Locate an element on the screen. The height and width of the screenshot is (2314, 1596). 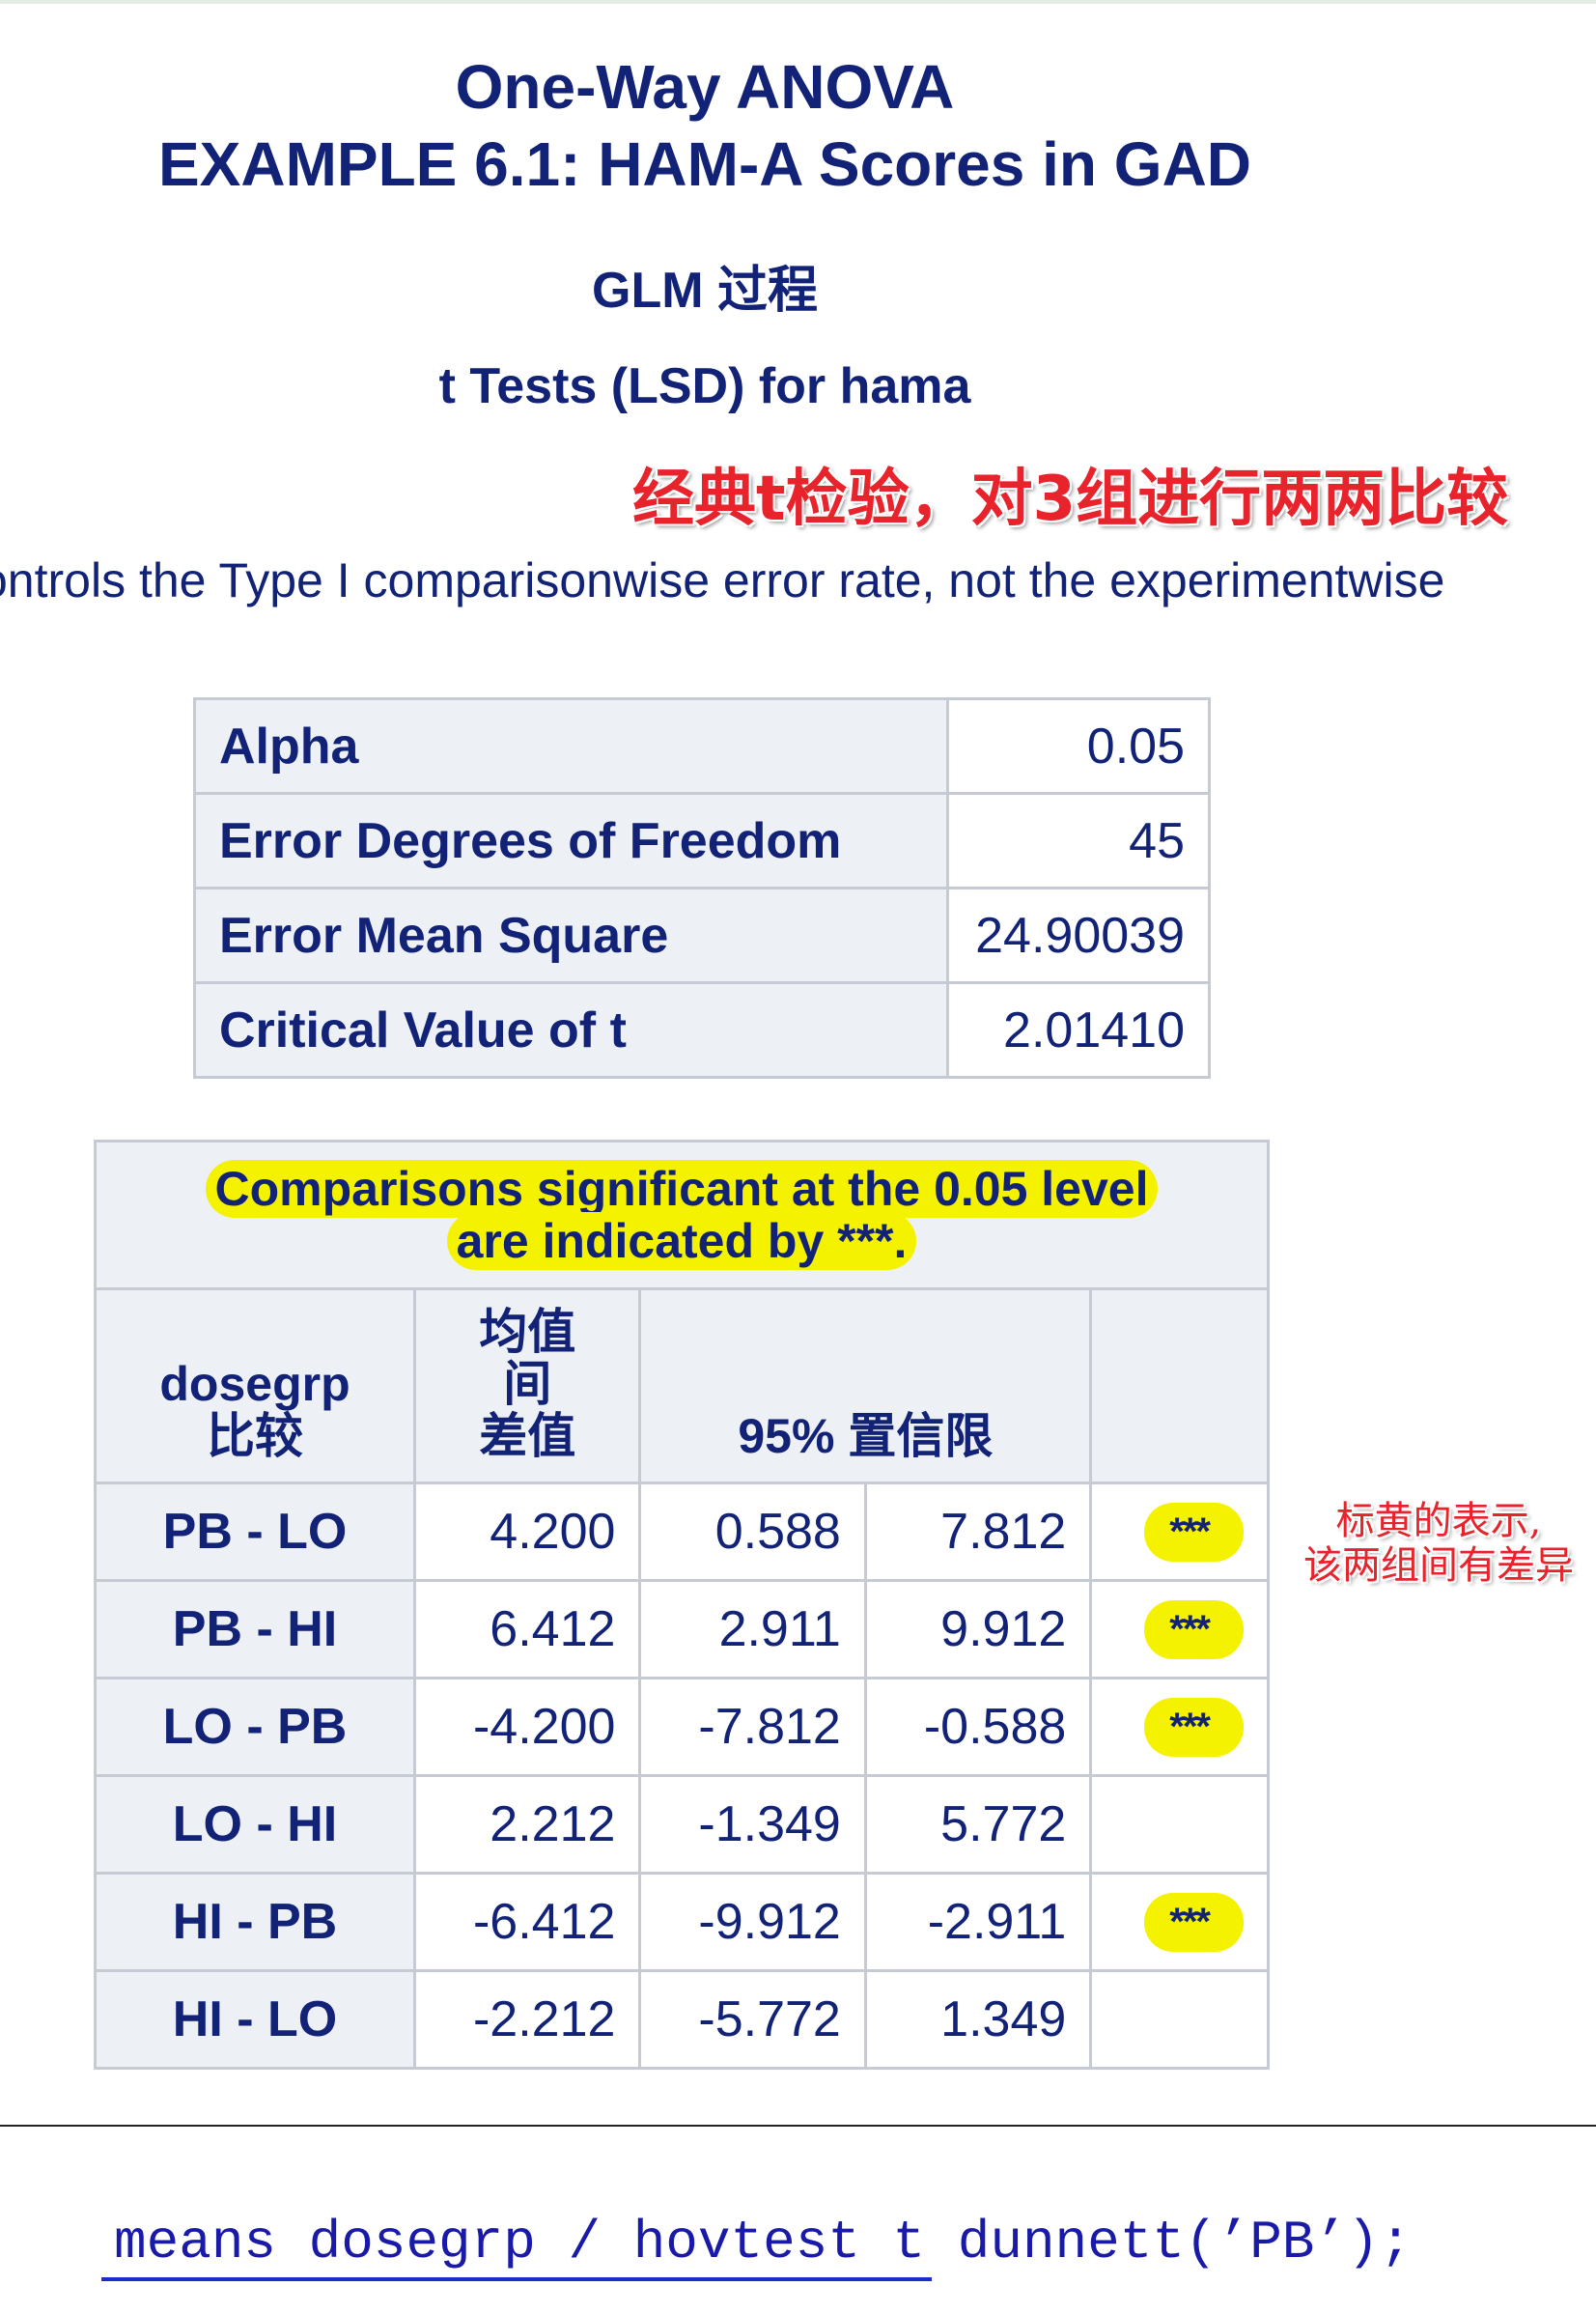
head-group-line1: dosegrp is located at coordinates (255, 1384).